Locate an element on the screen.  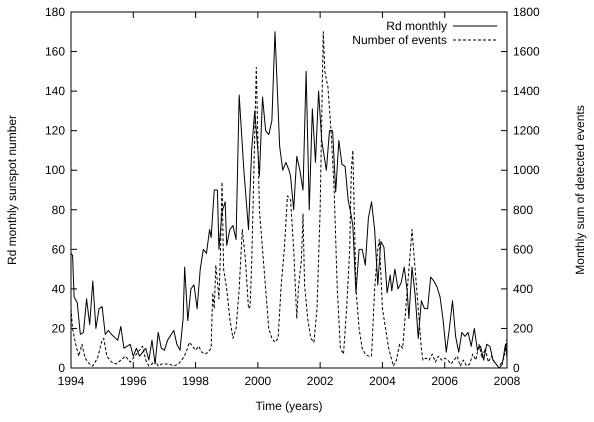
y2-tick-label: 1000 is located at coordinates (526, 170).